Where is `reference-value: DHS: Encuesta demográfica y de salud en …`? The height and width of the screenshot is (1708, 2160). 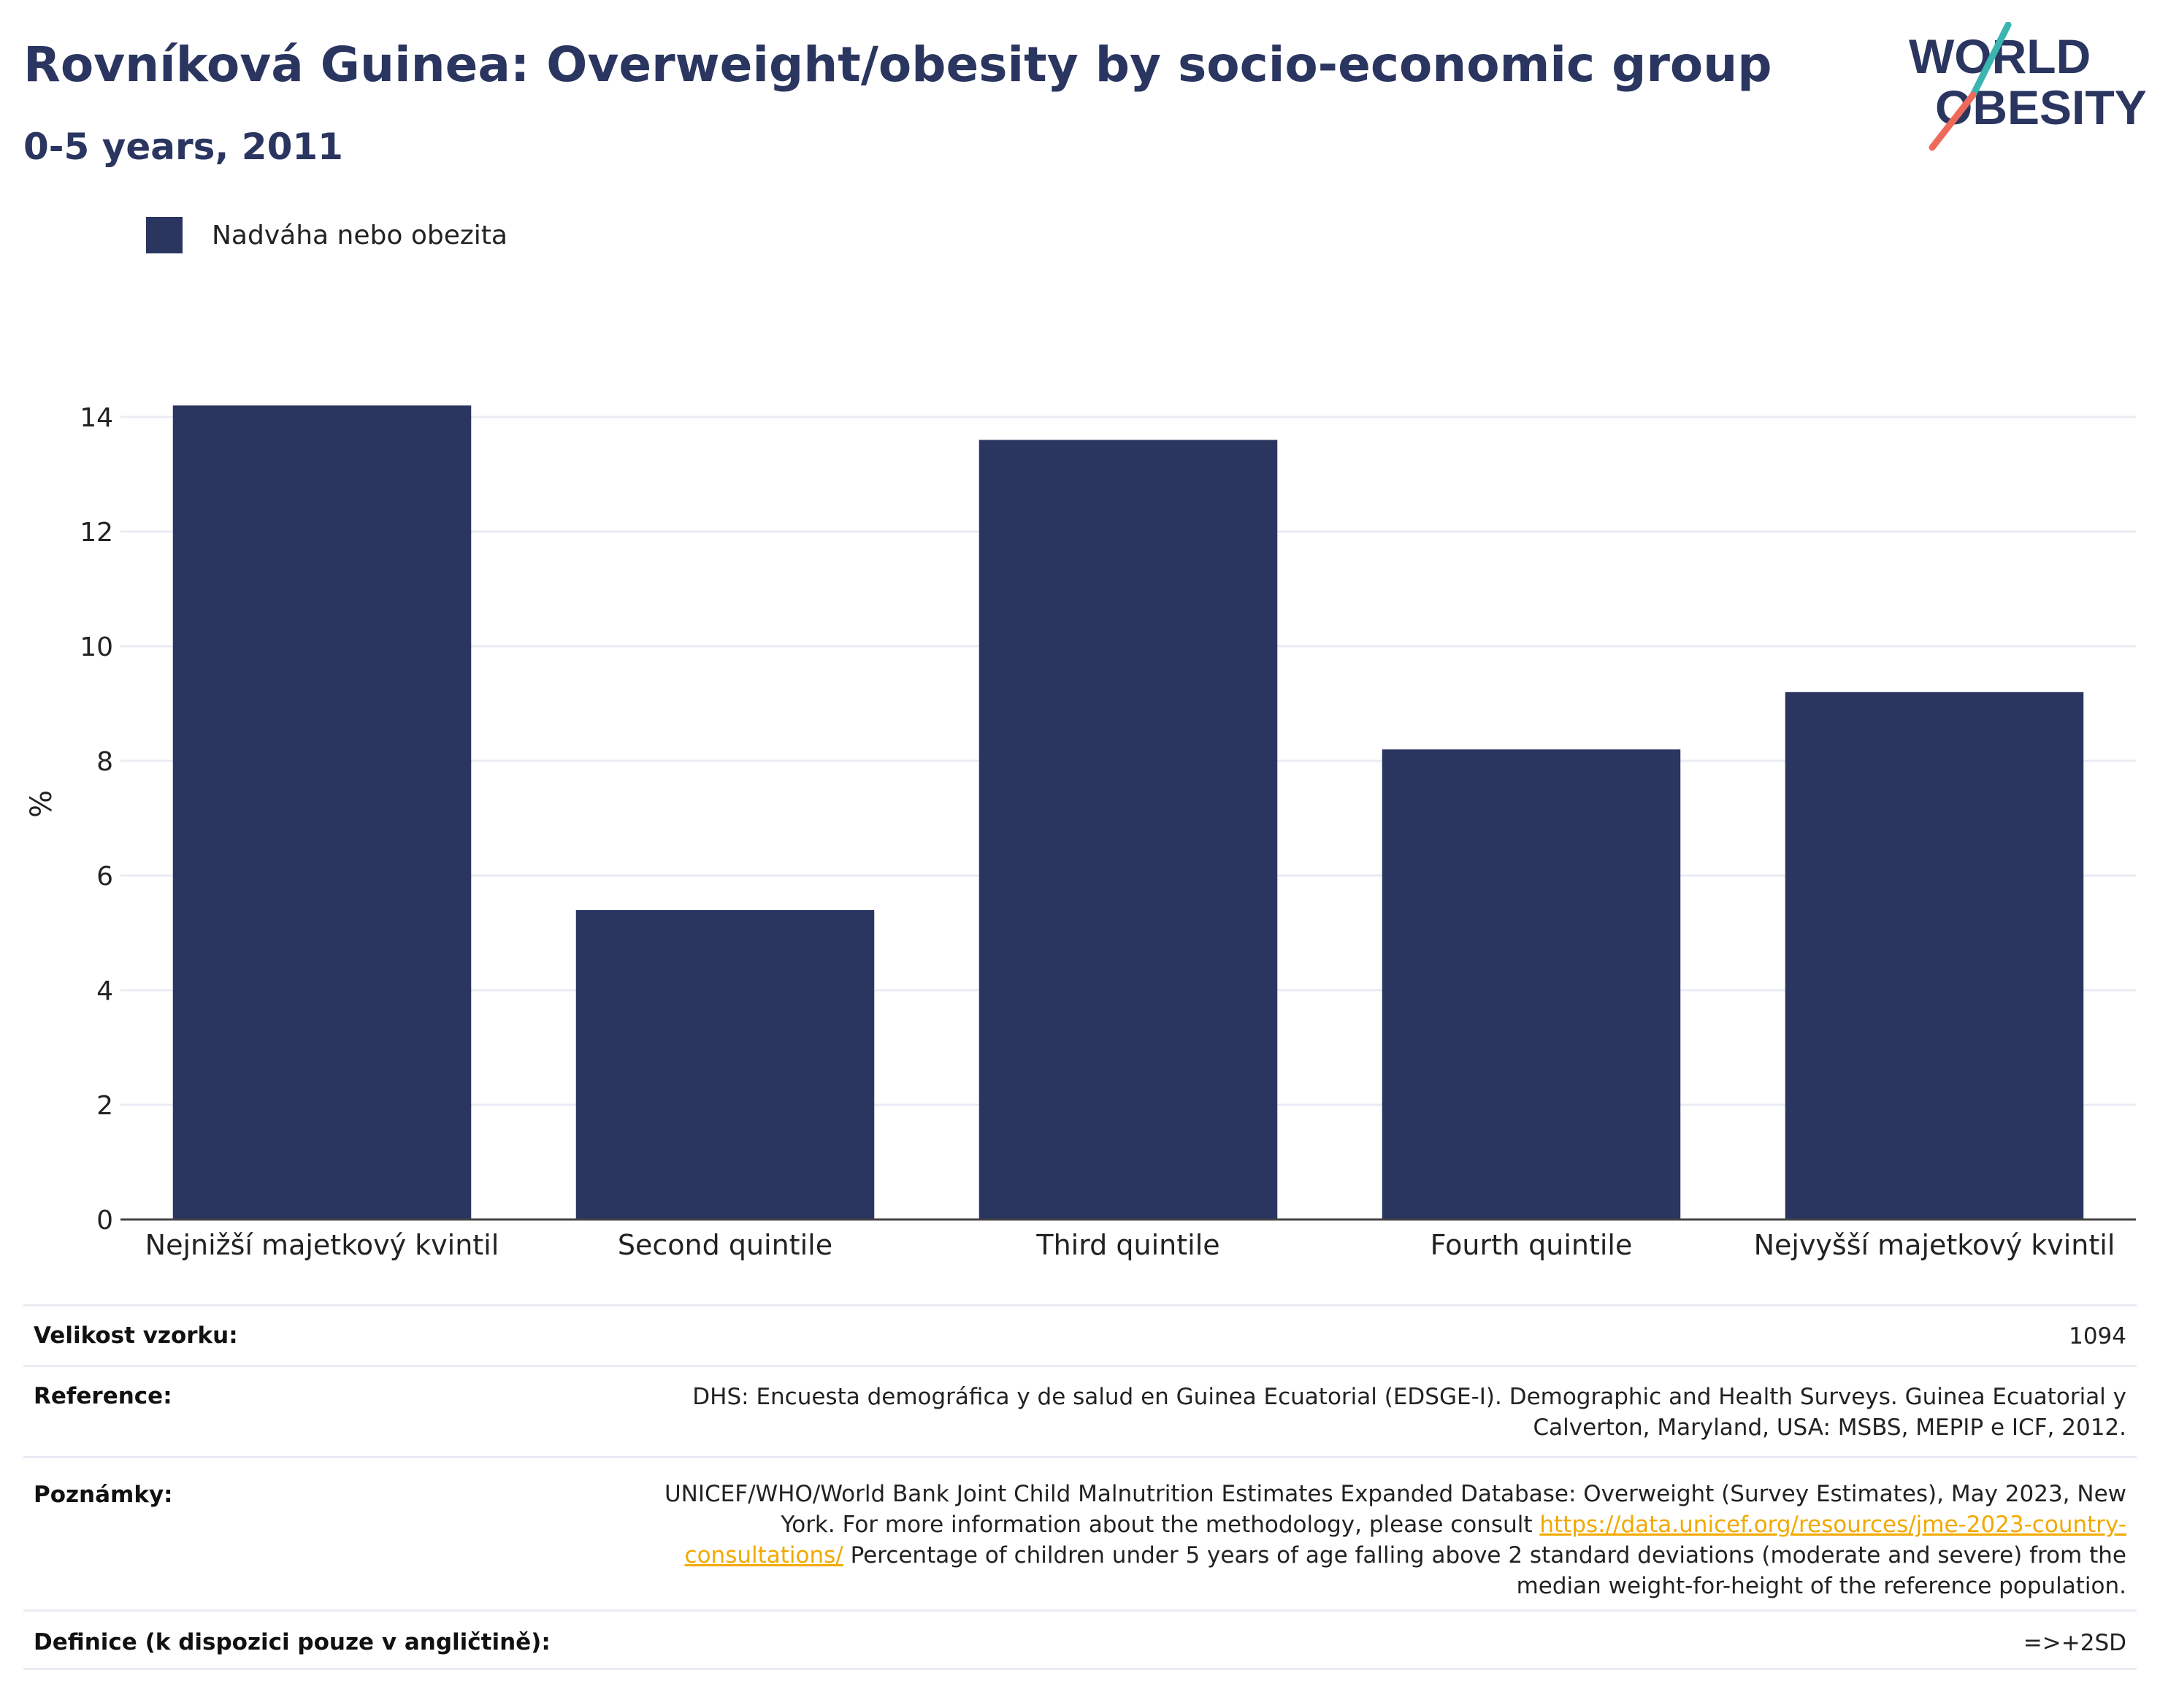
reference-value: DHS: Encuesta demográfica y de salud en … is located at coordinates (1409, 1412).